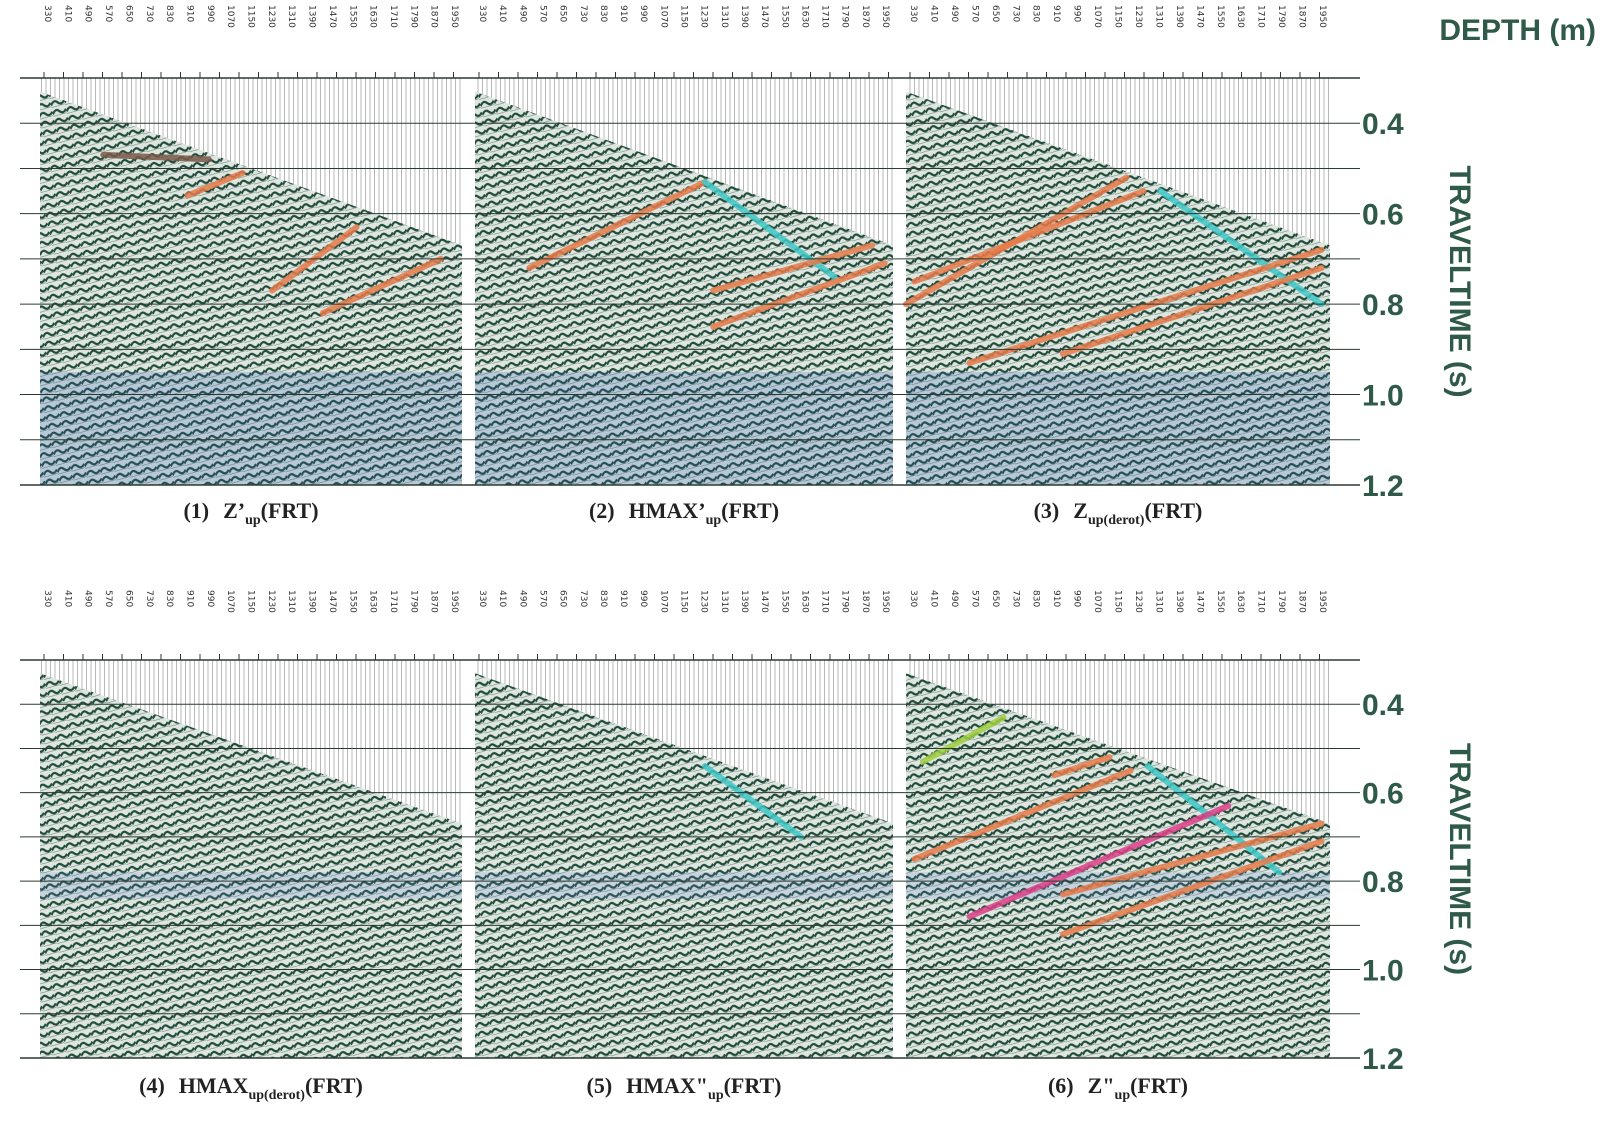 The height and width of the screenshot is (1133, 1604). I want to click on caption-number: (5), so click(600, 1085).